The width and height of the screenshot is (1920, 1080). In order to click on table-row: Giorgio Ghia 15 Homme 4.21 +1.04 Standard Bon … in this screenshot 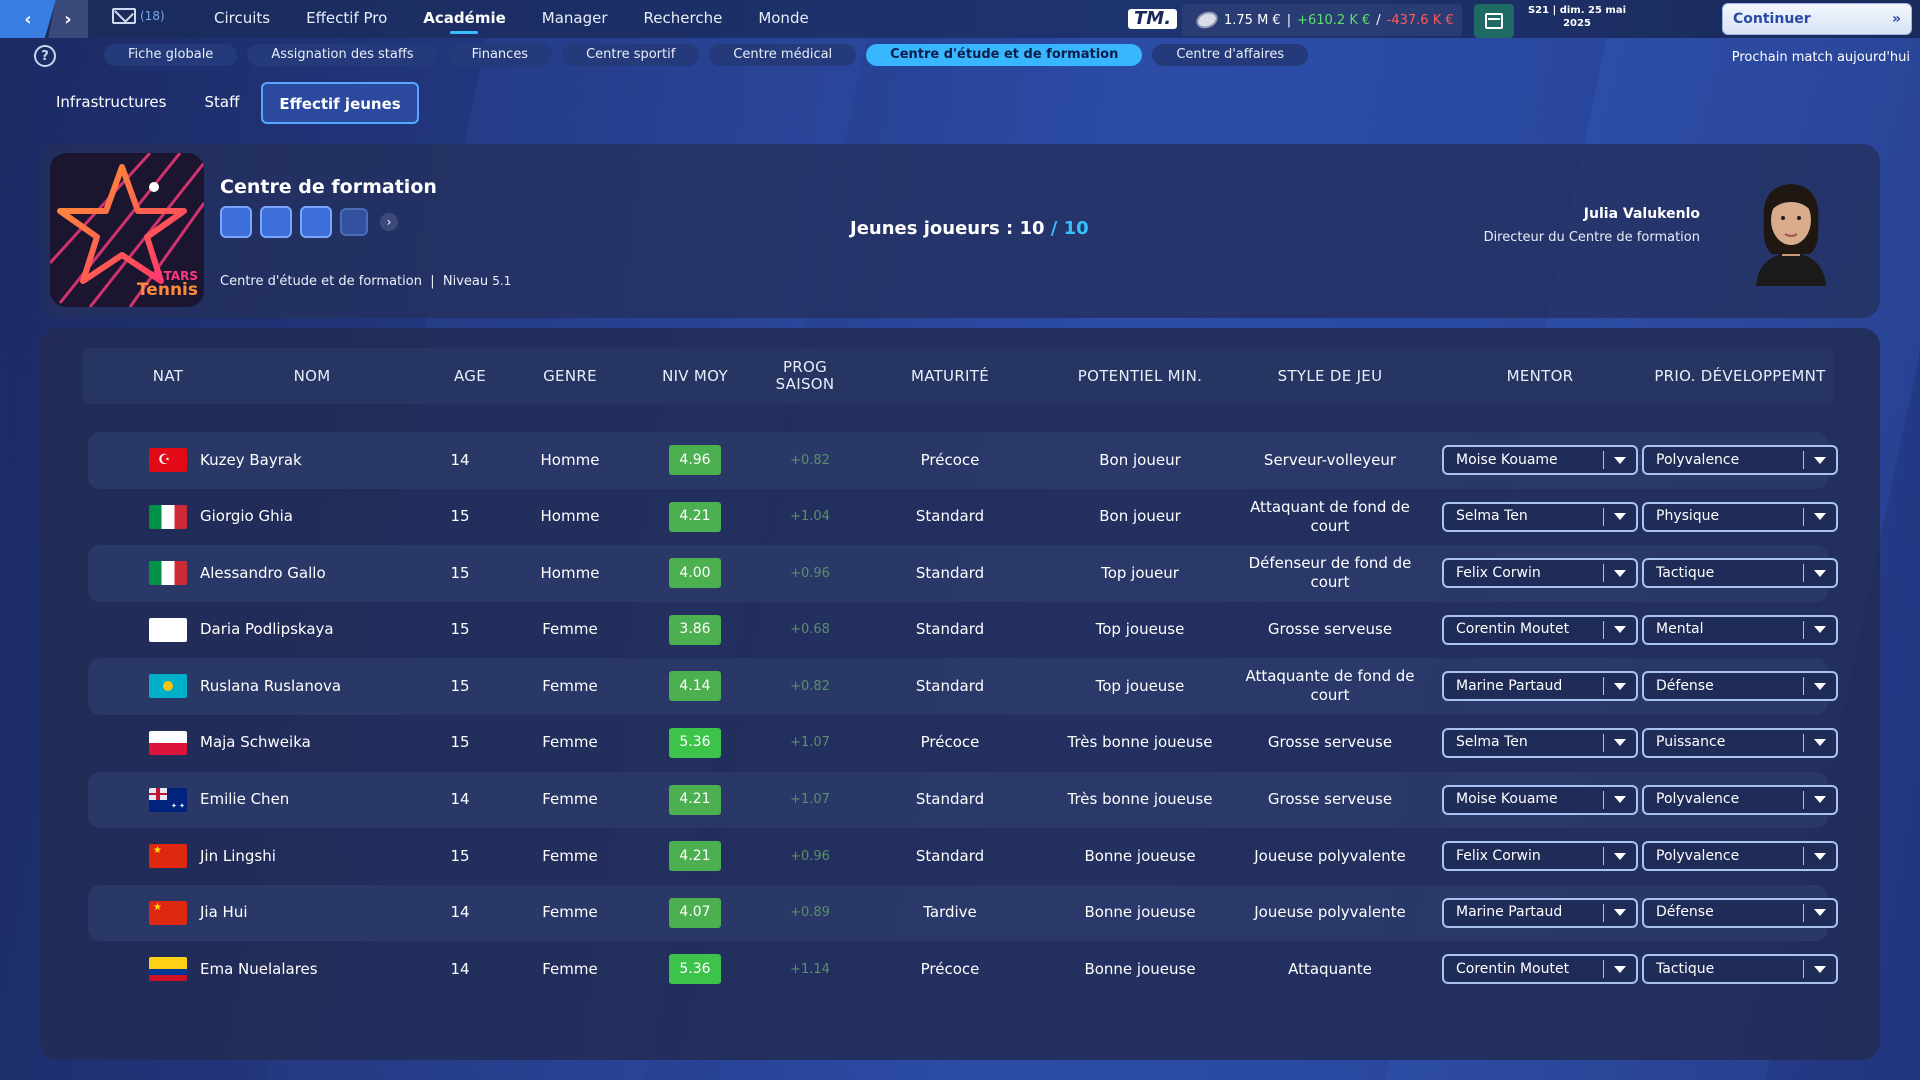, I will do `click(963, 517)`.